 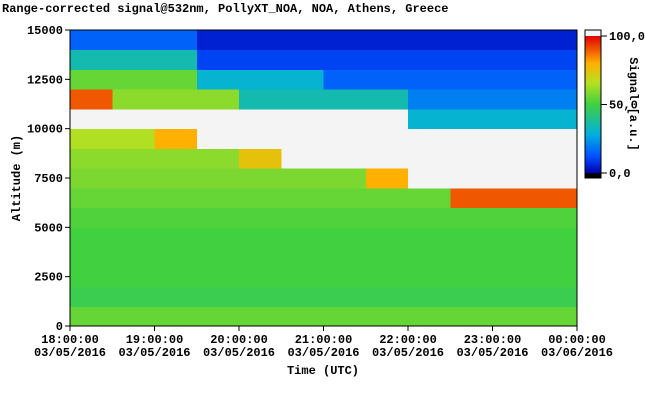 What do you see at coordinates (593, 104) in the screenshot?
I see `colorbar` at bounding box center [593, 104].